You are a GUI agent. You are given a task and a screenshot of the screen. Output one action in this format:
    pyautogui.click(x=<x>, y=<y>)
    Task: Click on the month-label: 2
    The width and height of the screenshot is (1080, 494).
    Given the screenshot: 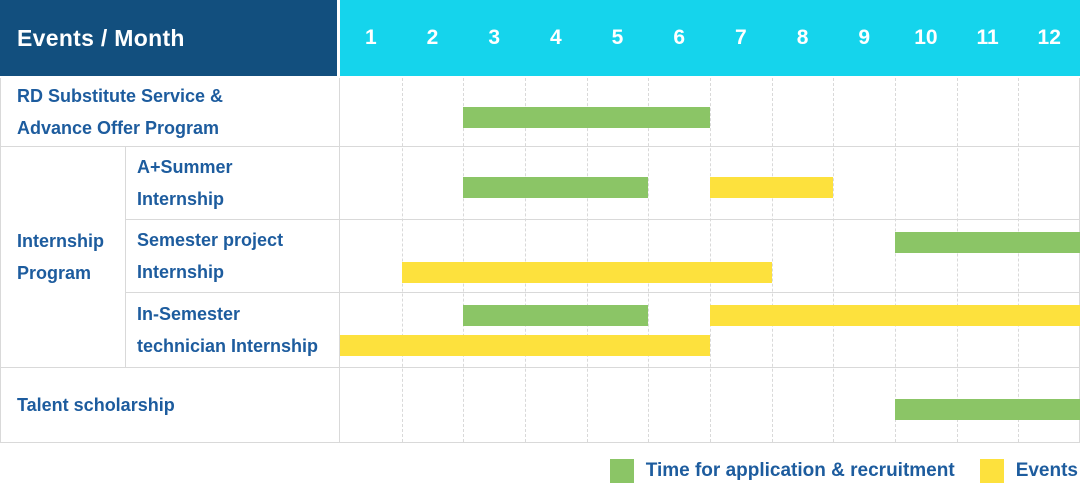 What is the action you would take?
    pyautogui.click(x=432, y=37)
    